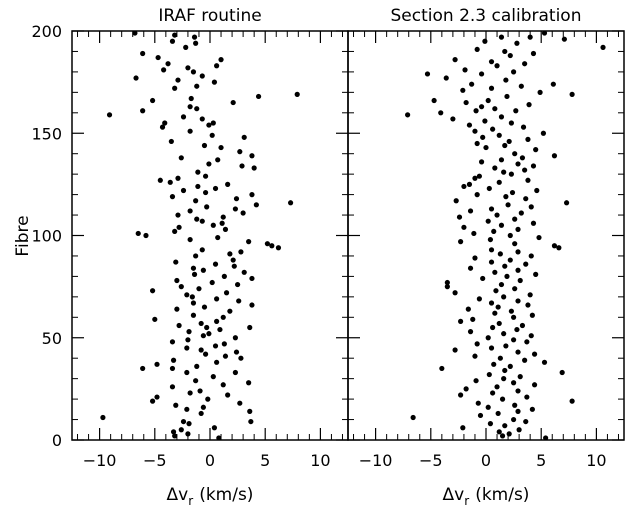 This screenshot has width=635, height=511. Describe the element at coordinates (23, 235) in the screenshot. I see `y-axis-label: Fibre` at that location.